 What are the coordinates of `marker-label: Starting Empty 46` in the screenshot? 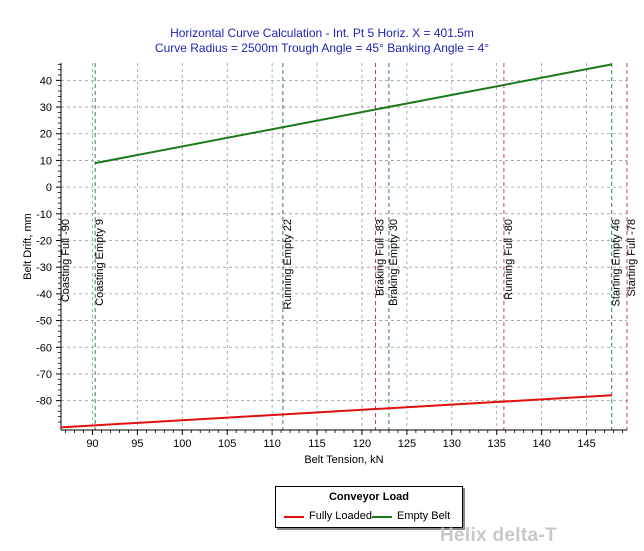 It's located at (617, 262).